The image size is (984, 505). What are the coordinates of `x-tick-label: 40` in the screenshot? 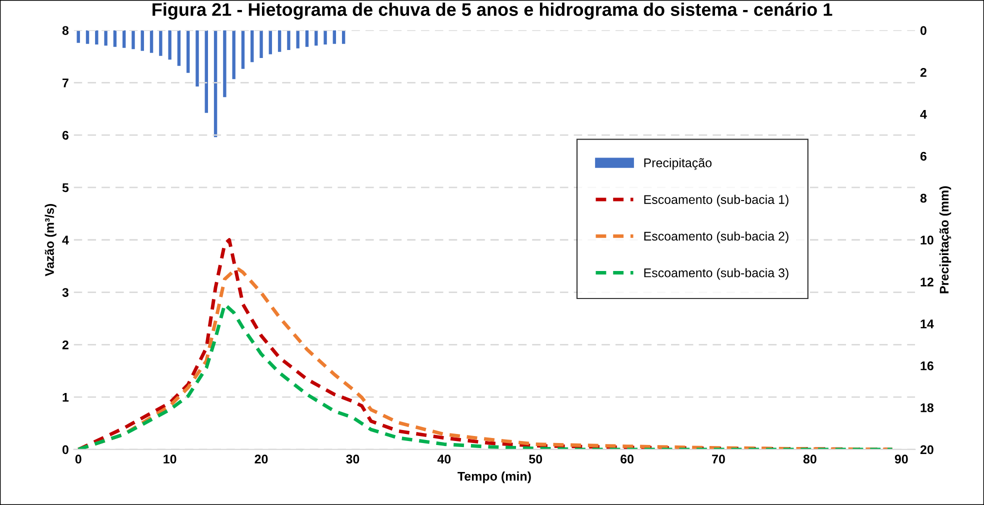 It's located at (444, 459).